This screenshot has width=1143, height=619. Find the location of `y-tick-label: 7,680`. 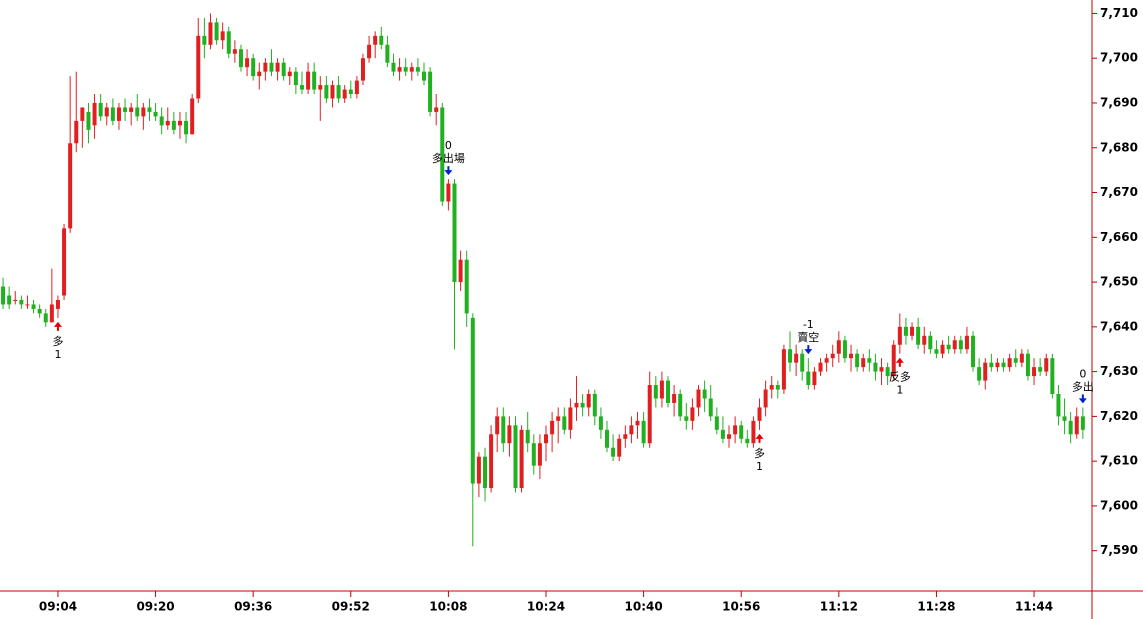

y-tick-label: 7,680 is located at coordinates (1119, 147).